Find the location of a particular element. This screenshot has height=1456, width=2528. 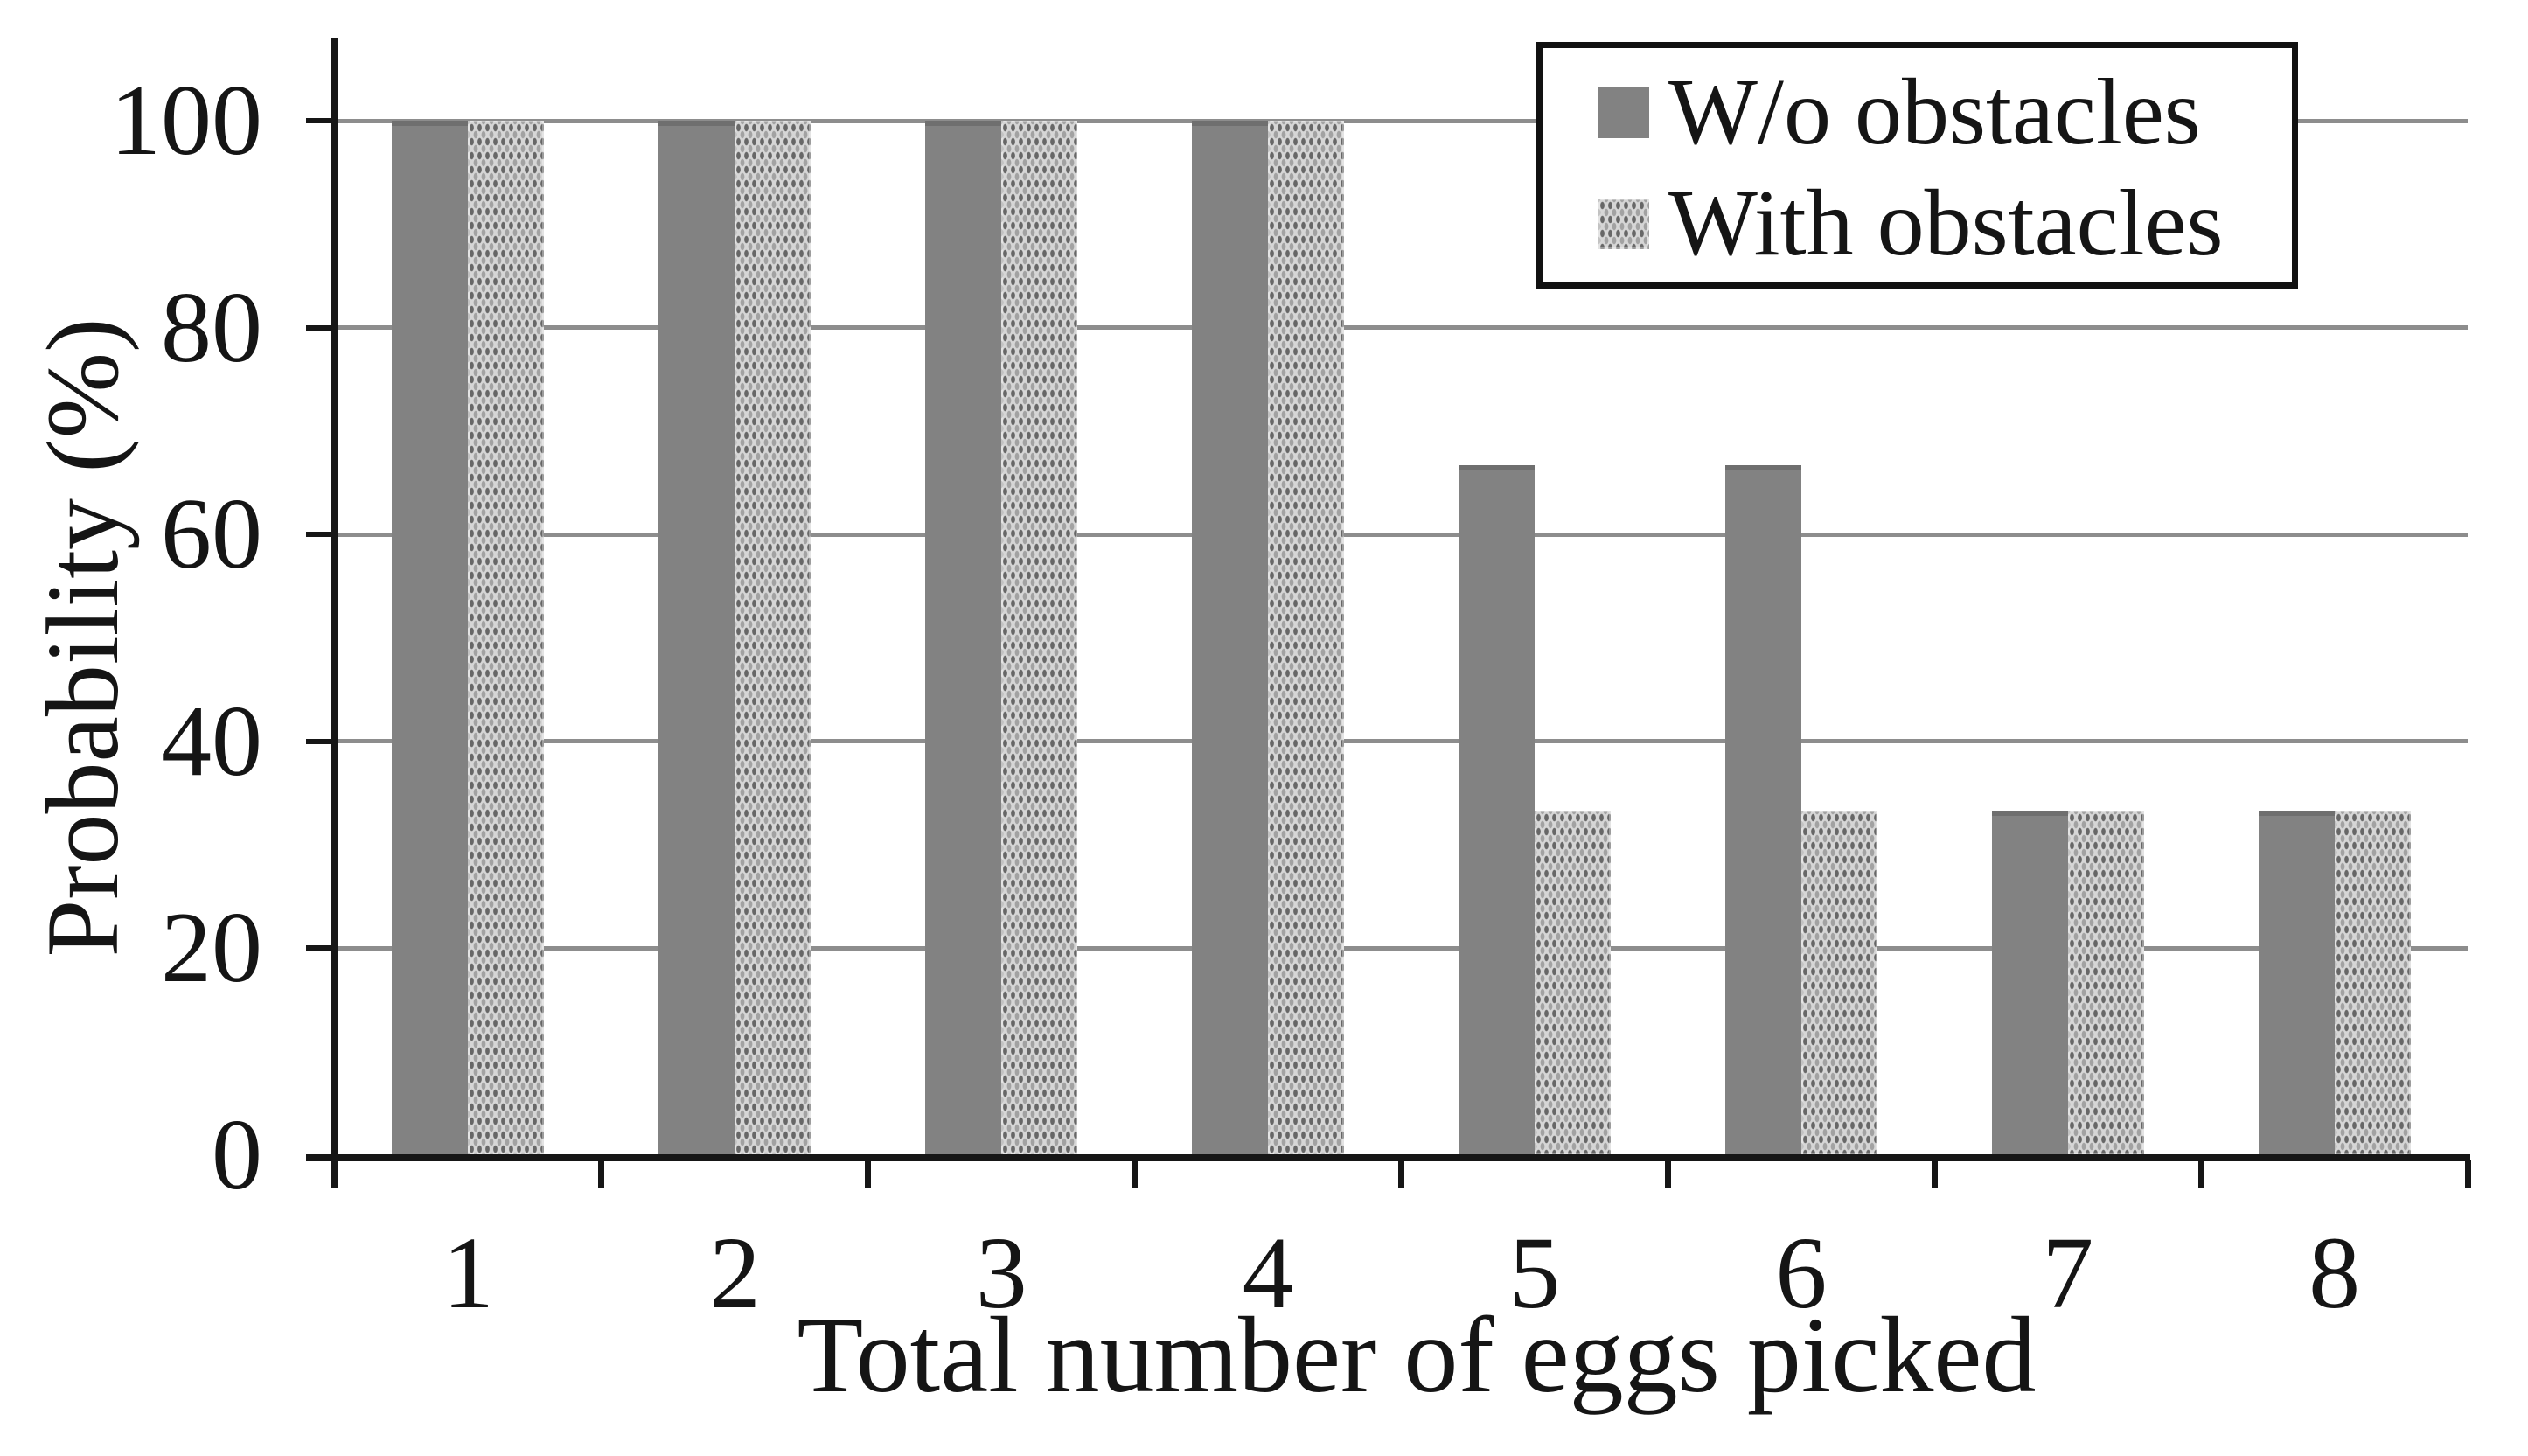

legend-label: W/o obstacles is located at coordinates (1934, 111).